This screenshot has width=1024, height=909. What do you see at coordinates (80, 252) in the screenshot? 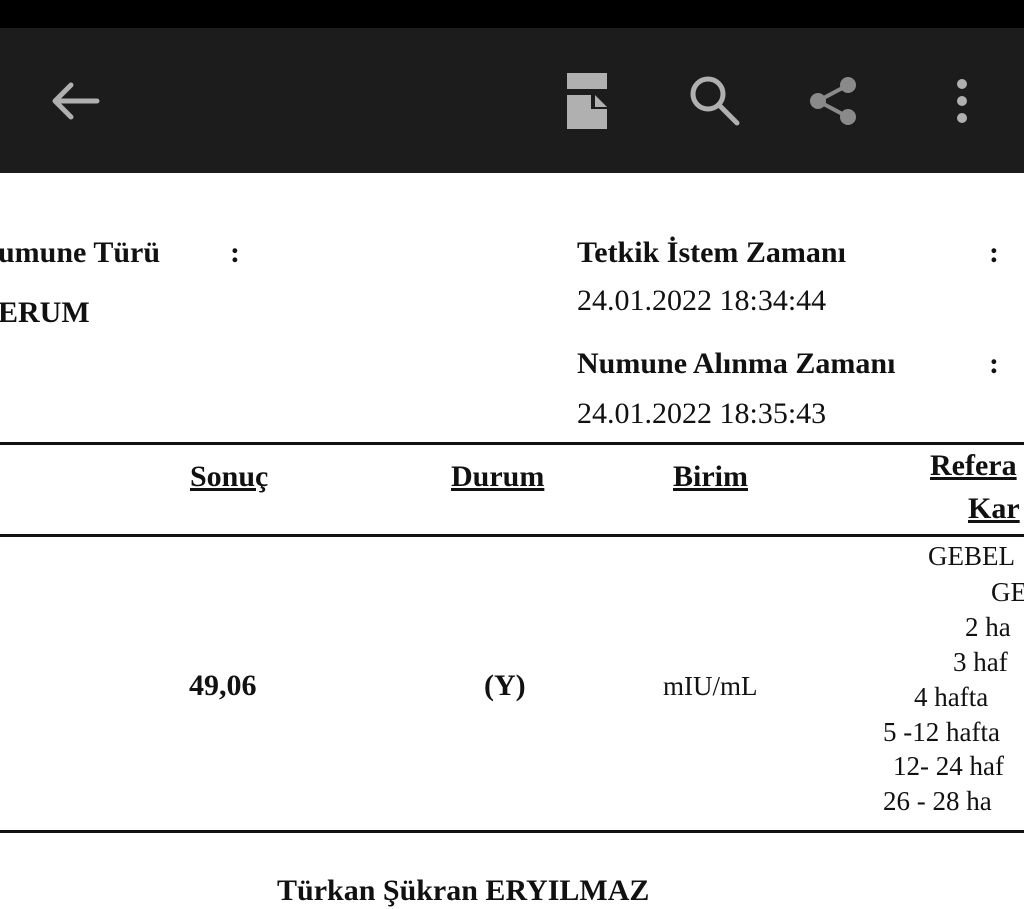
I see `numune-turu-label: umune Türü` at bounding box center [80, 252].